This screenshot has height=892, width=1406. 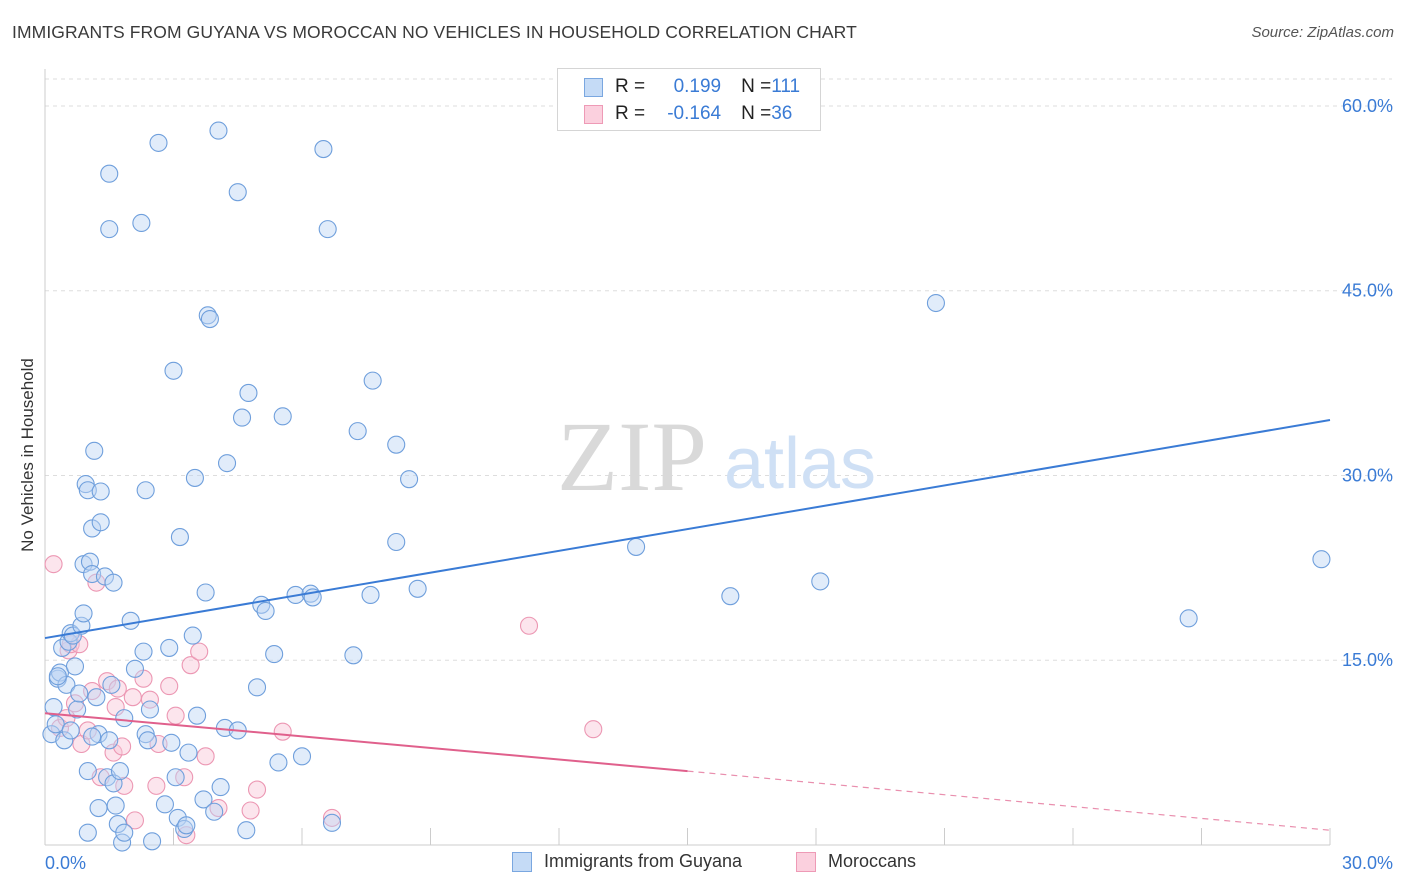 I want to click on legend-row-guyana: R = 0.199 N = 111, so click(x=692, y=87).